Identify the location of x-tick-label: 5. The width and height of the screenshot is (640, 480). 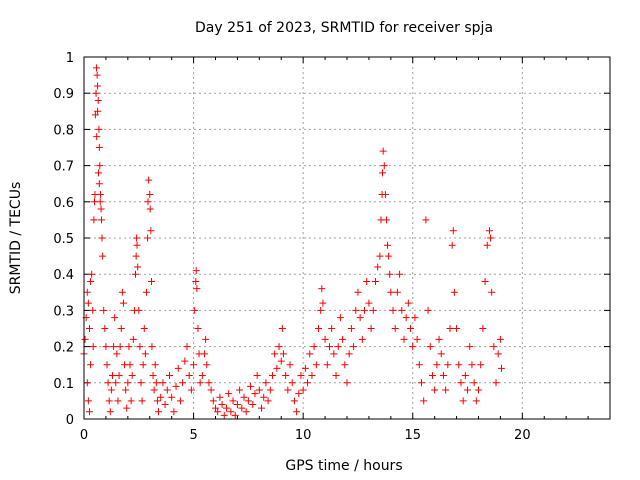
(193, 435).